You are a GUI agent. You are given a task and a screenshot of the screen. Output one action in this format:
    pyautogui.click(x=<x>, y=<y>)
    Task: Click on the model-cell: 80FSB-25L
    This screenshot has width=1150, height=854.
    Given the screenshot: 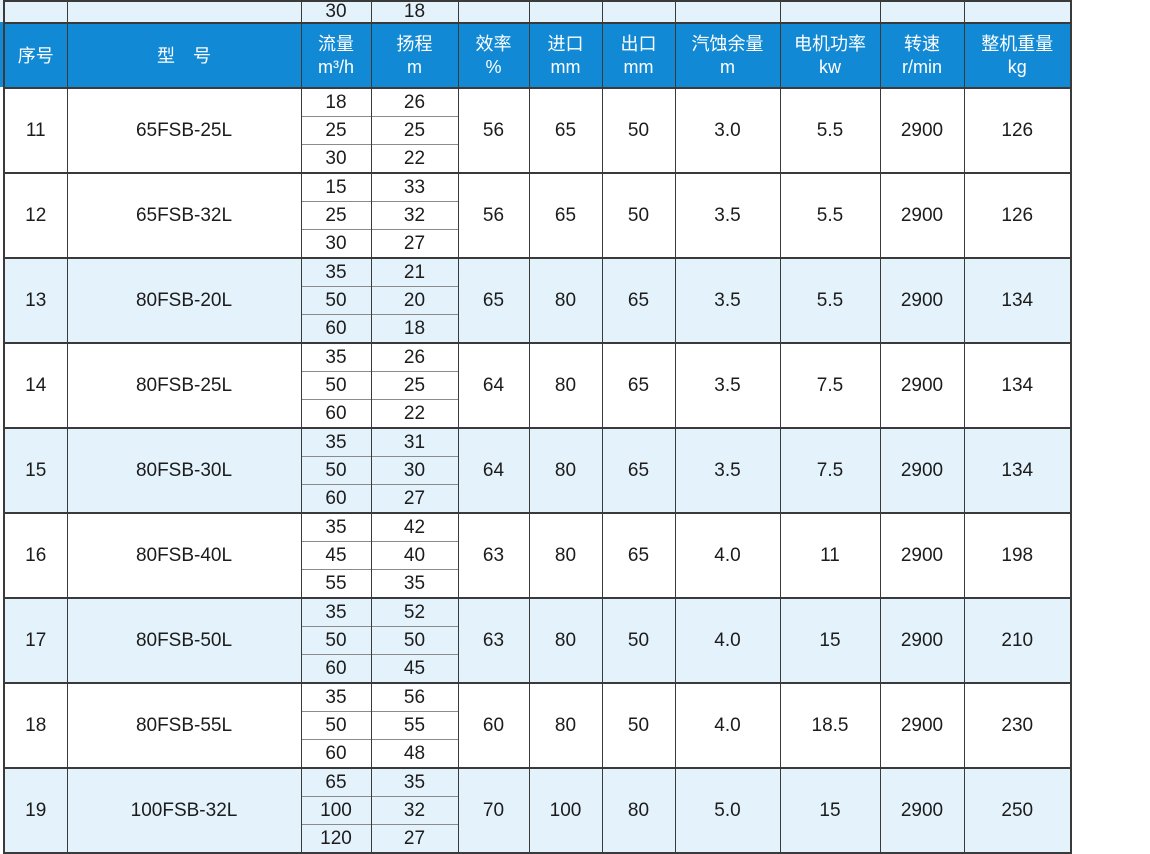 What is the action you would take?
    pyautogui.click(x=184, y=385)
    